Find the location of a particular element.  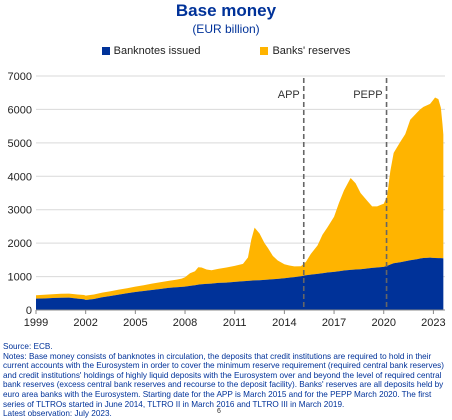

y-tick-label: 1000 is located at coordinates (20, 278).